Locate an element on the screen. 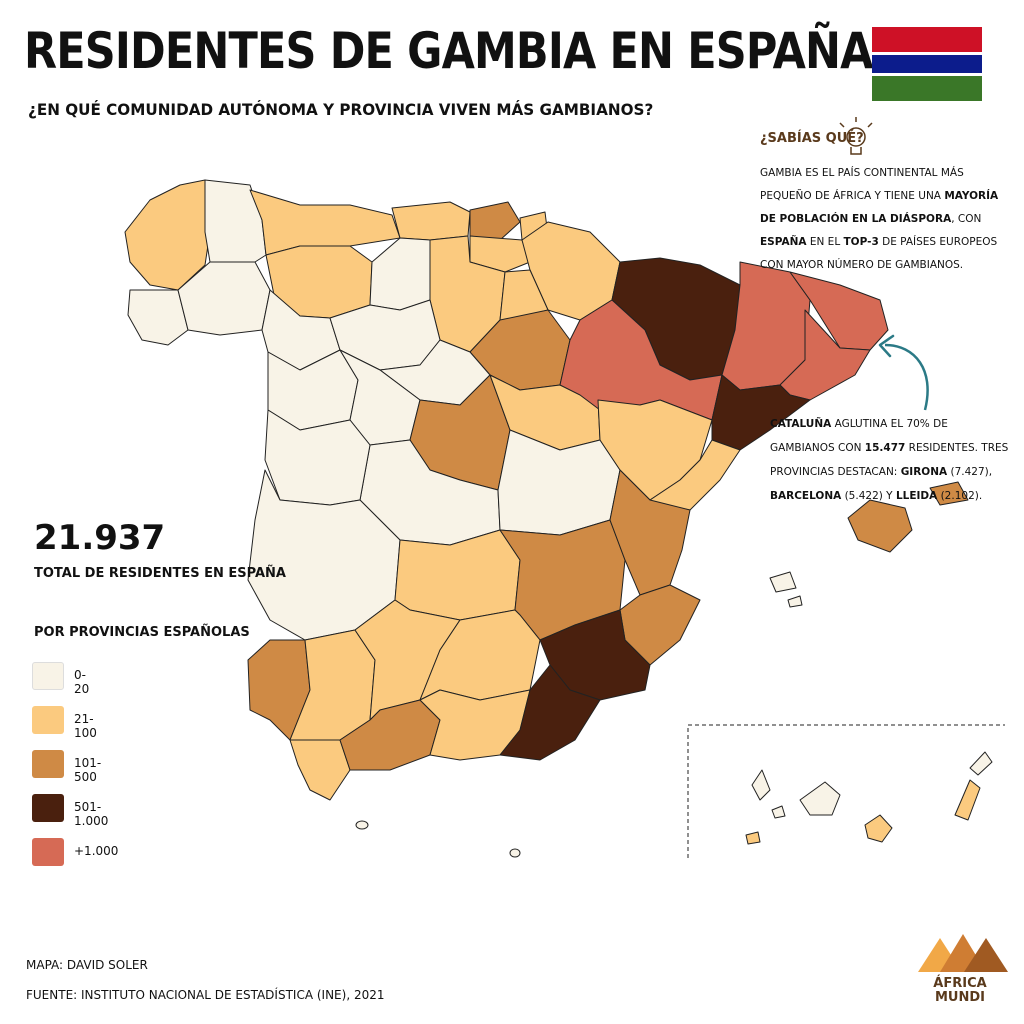 This screenshot has width=1024, height=1024. logo-peak-right is located at coordinates (986, 955).